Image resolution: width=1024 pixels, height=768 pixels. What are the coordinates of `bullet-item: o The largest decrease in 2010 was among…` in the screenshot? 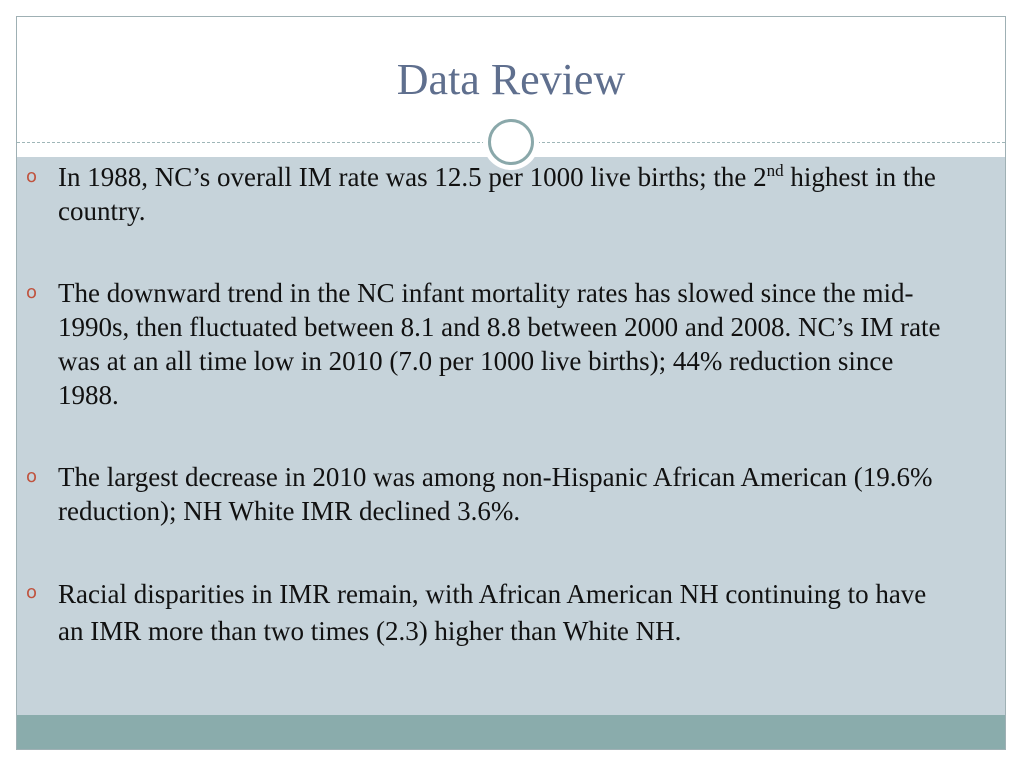 It's located at (491, 494).